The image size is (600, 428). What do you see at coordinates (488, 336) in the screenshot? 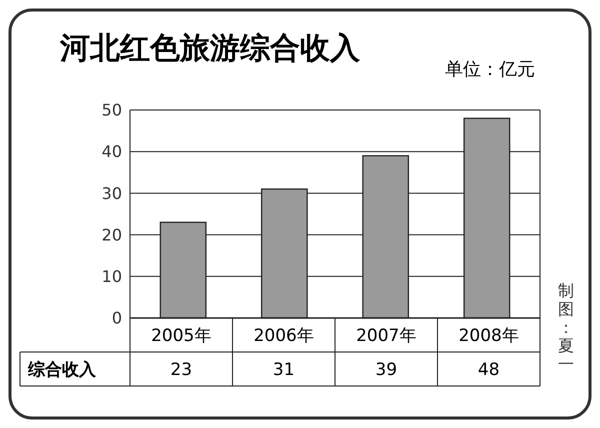
I see `x-tick-label: 2008年` at bounding box center [488, 336].